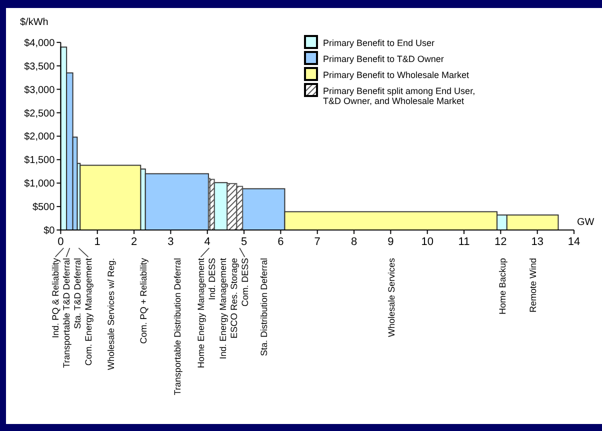 The image size is (602, 431). What do you see at coordinates (207, 242) in the screenshot?
I see `x-tick-label: 4` at bounding box center [207, 242].